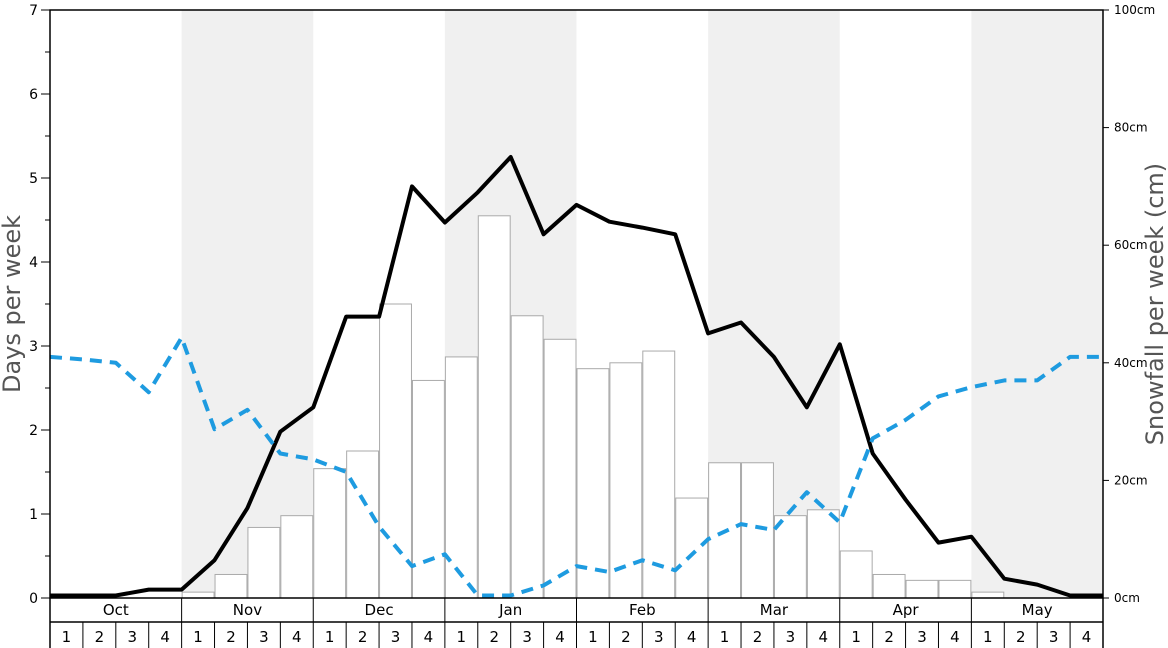 The width and height of the screenshot is (1168, 648). What do you see at coordinates (39, 305) in the screenshot?
I see `left-axis: 0 1 2 3 4 5 6 7` at bounding box center [39, 305].